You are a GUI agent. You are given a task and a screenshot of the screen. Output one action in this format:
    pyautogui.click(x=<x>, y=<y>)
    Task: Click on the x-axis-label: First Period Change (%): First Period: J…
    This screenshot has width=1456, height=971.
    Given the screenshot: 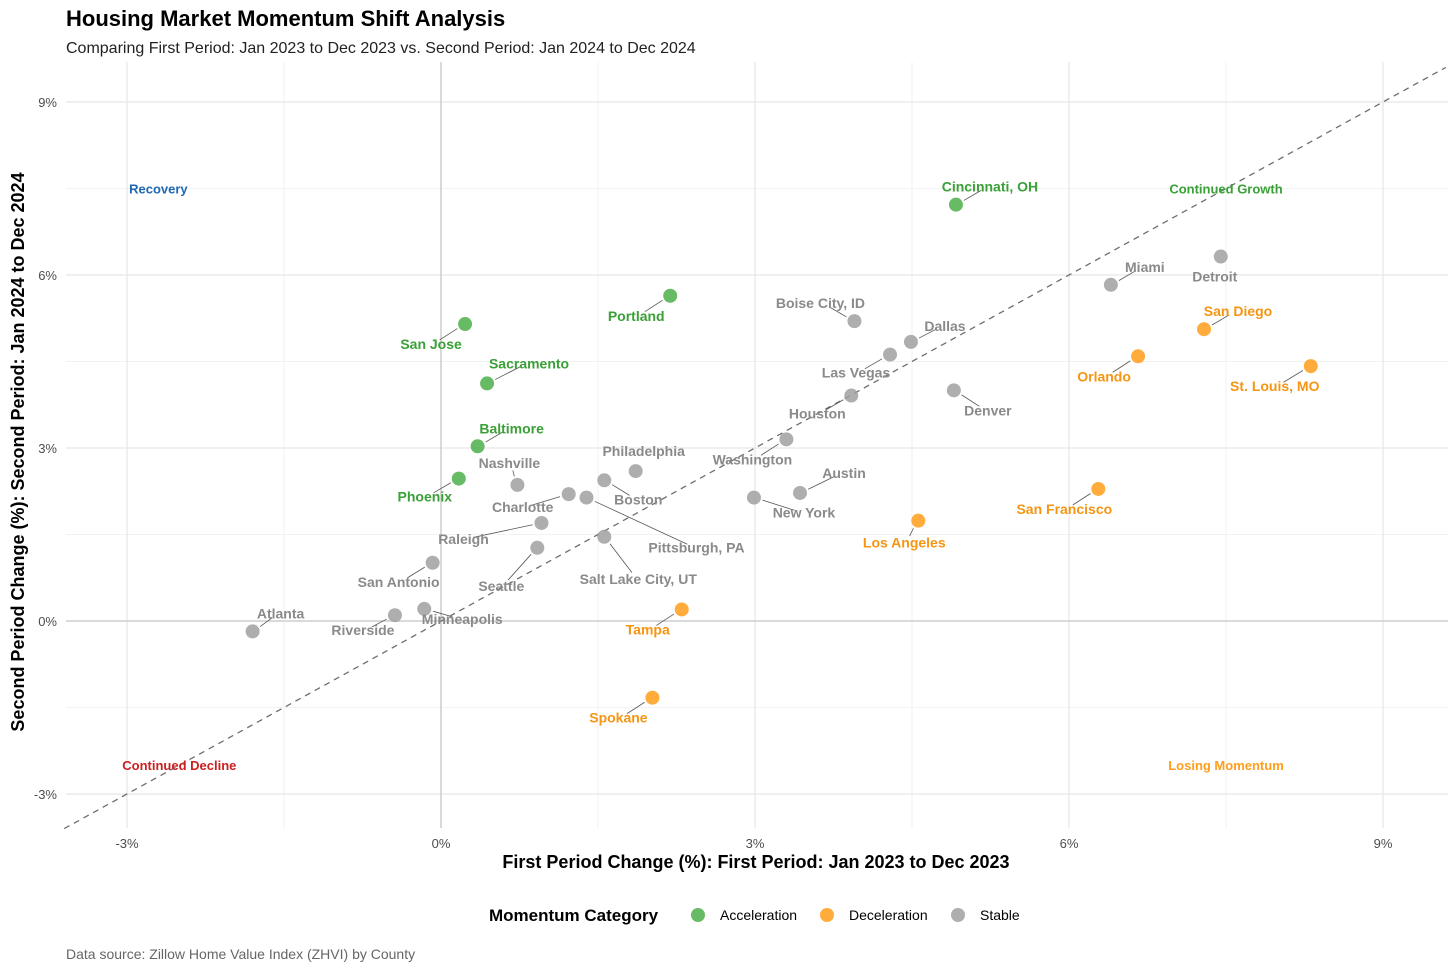 What is the action you would take?
    pyautogui.click(x=755, y=862)
    